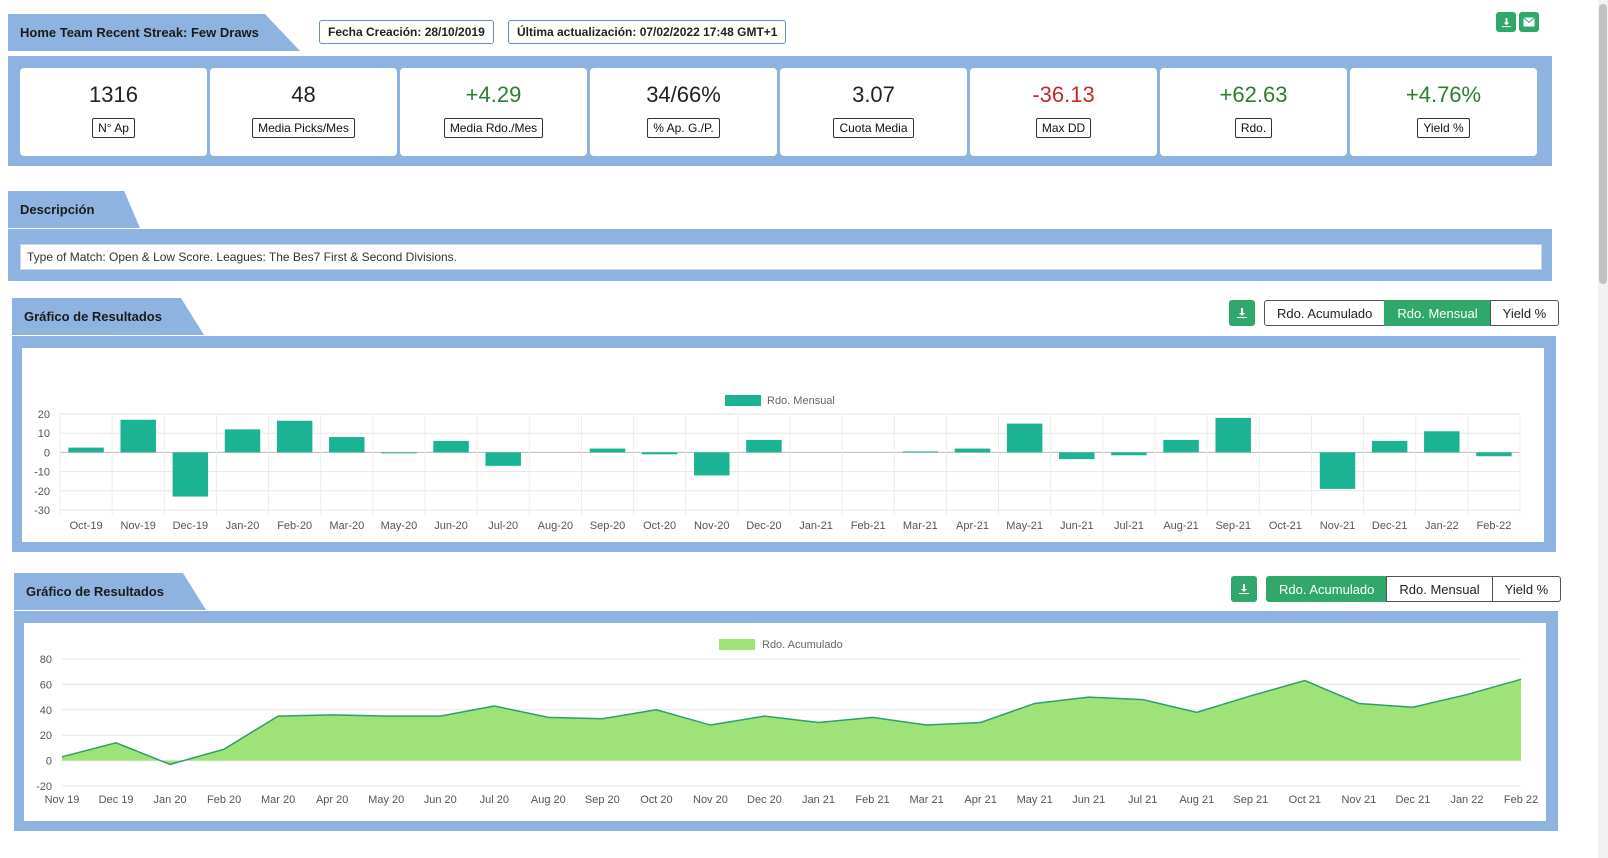 The width and height of the screenshot is (1608, 858). Describe the element at coordinates (1443, 94) in the screenshot. I see `stat-value: +4.76%` at that location.